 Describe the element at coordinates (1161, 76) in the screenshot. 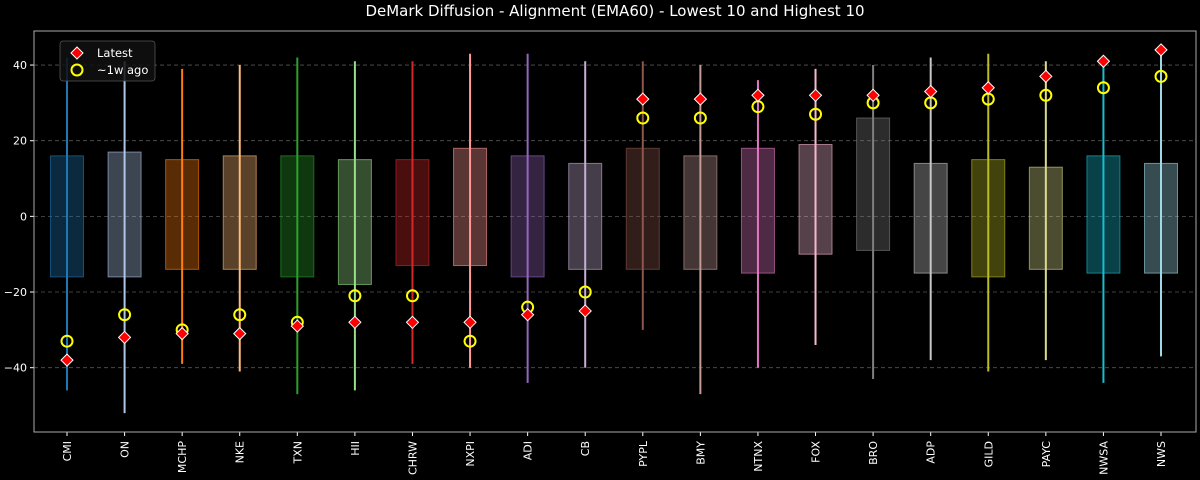

I see `week-ago-point-nws` at that location.